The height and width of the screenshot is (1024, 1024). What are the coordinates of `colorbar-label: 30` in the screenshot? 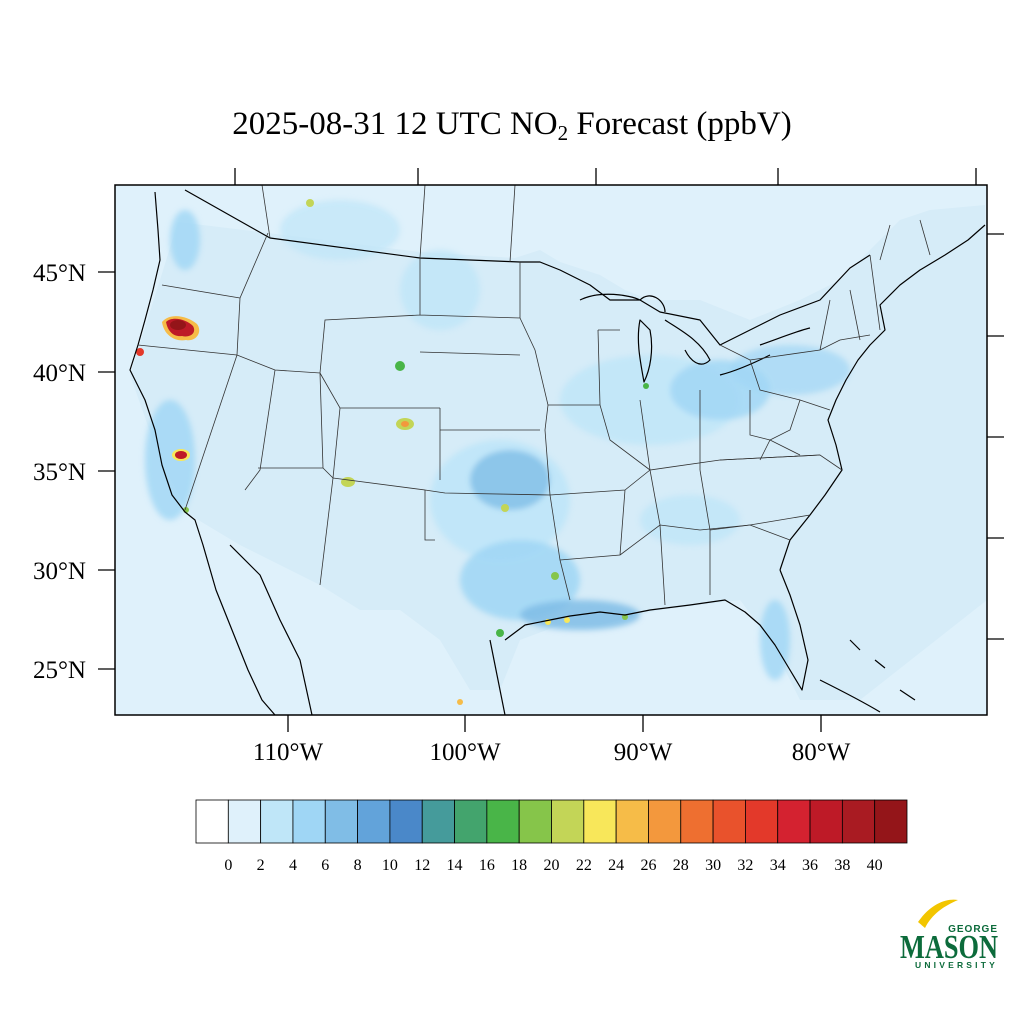 It's located at (713, 865).